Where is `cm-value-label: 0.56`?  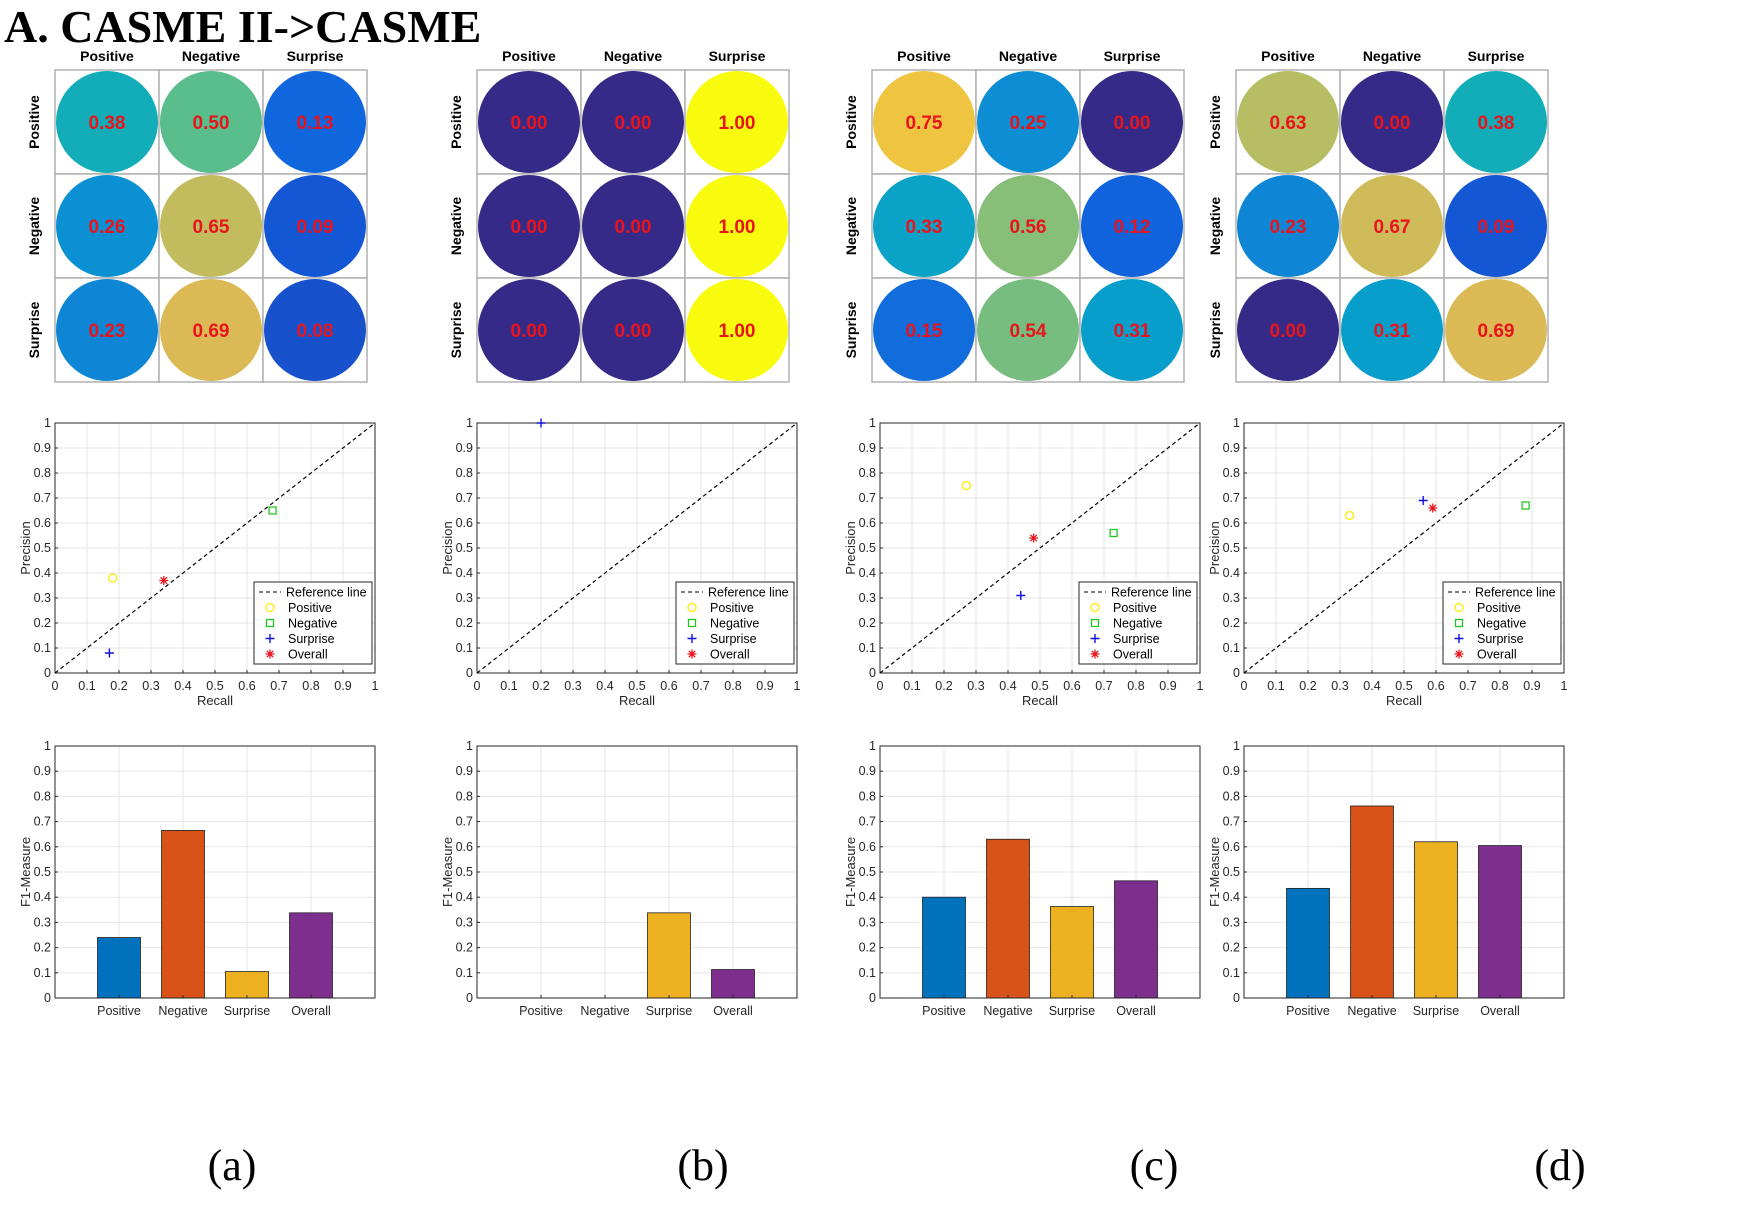
cm-value-label: 0.56 is located at coordinates (1028, 227).